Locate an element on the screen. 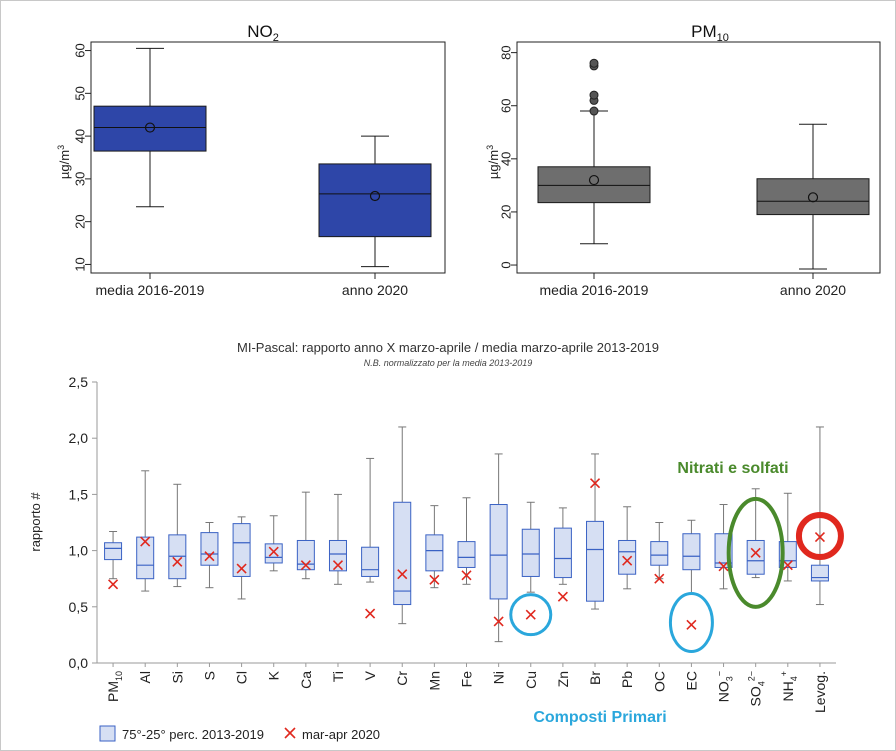 This screenshot has height=751, width=896. panel1-mean-marker is located at coordinates (813, 197).